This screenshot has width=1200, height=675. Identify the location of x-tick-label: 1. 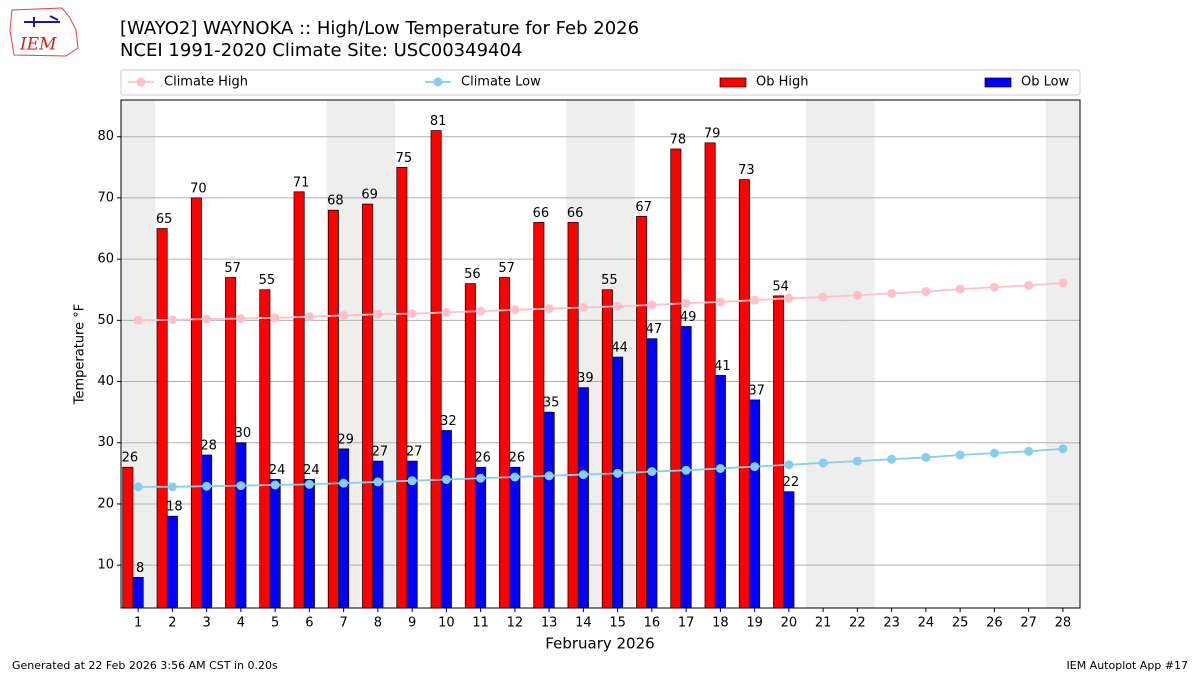
(138, 623).